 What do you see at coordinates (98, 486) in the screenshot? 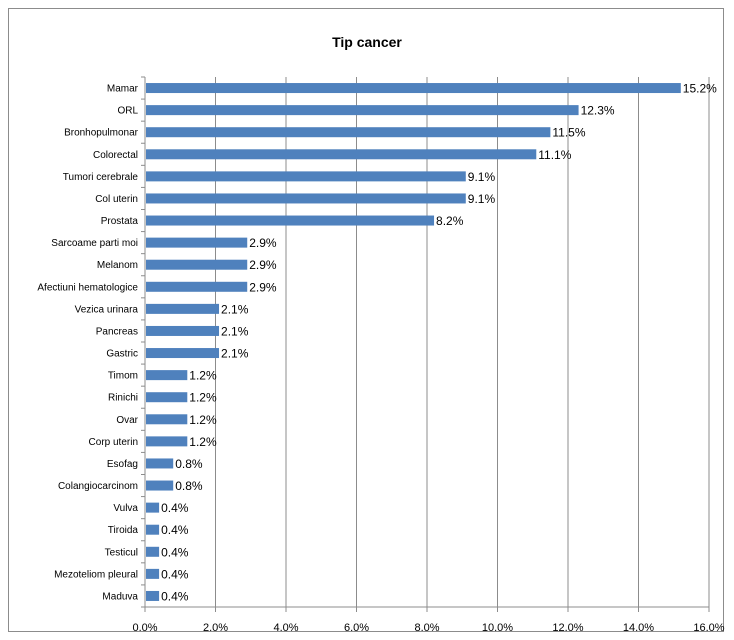
I see `category-label: Colangiocarcinom` at bounding box center [98, 486].